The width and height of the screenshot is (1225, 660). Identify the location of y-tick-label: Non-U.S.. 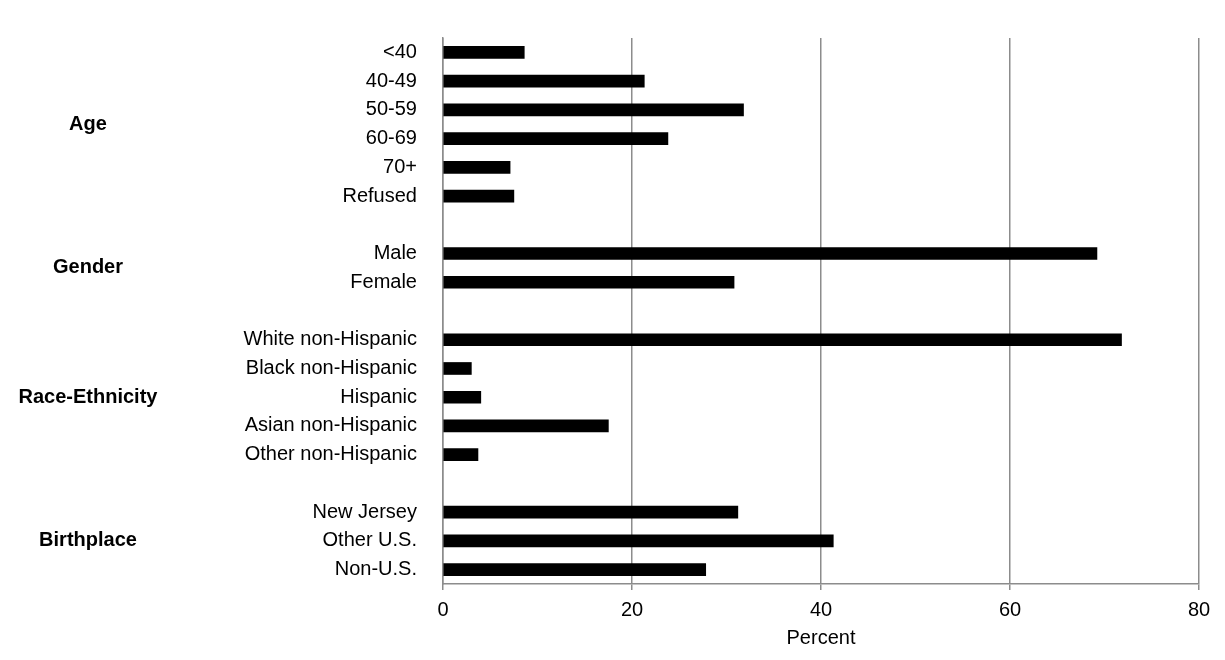
(375, 568).